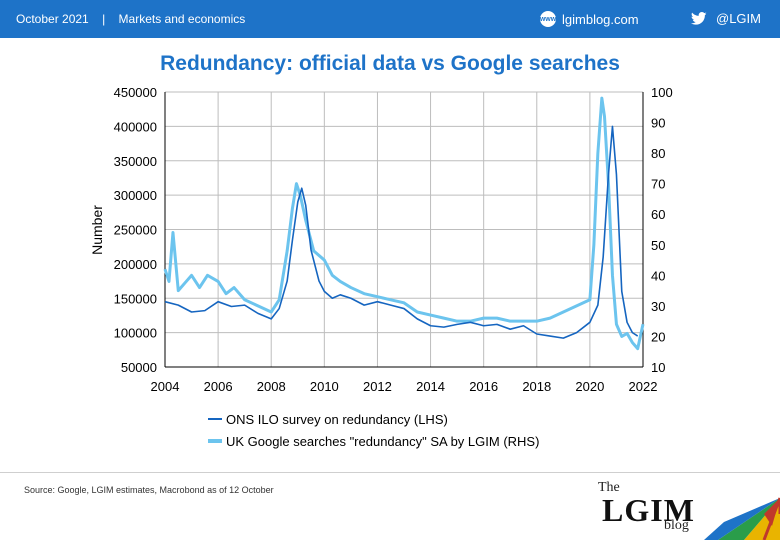  What do you see at coordinates (135, 333) in the screenshot?
I see `y-tick-left: 100000` at bounding box center [135, 333].